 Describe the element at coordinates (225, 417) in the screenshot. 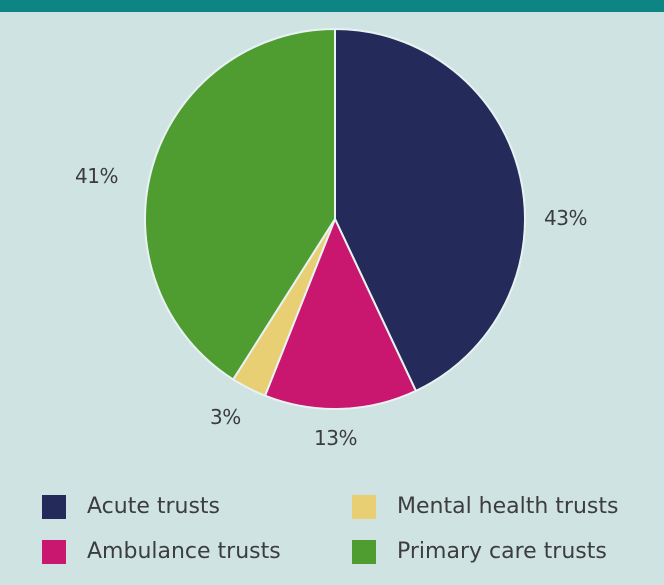

I see `data-label-mental-health: 3%` at that location.